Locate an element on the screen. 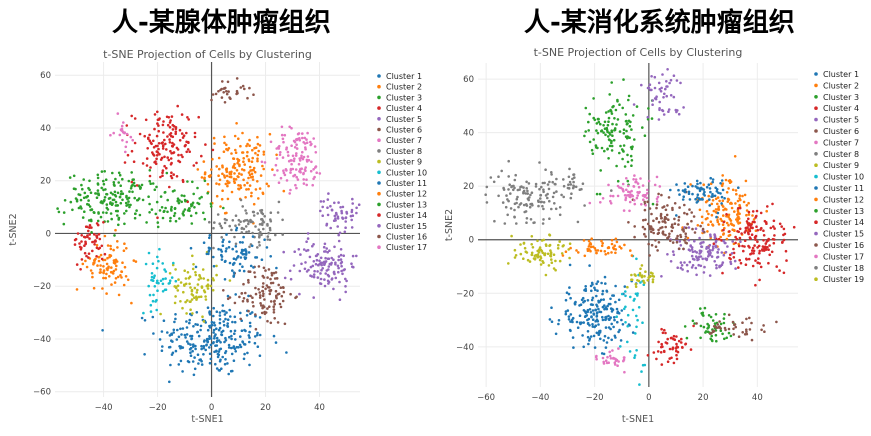 The height and width of the screenshot is (436, 871). legend-label-cluster-6: Cluster 6 is located at coordinates (841, 131).